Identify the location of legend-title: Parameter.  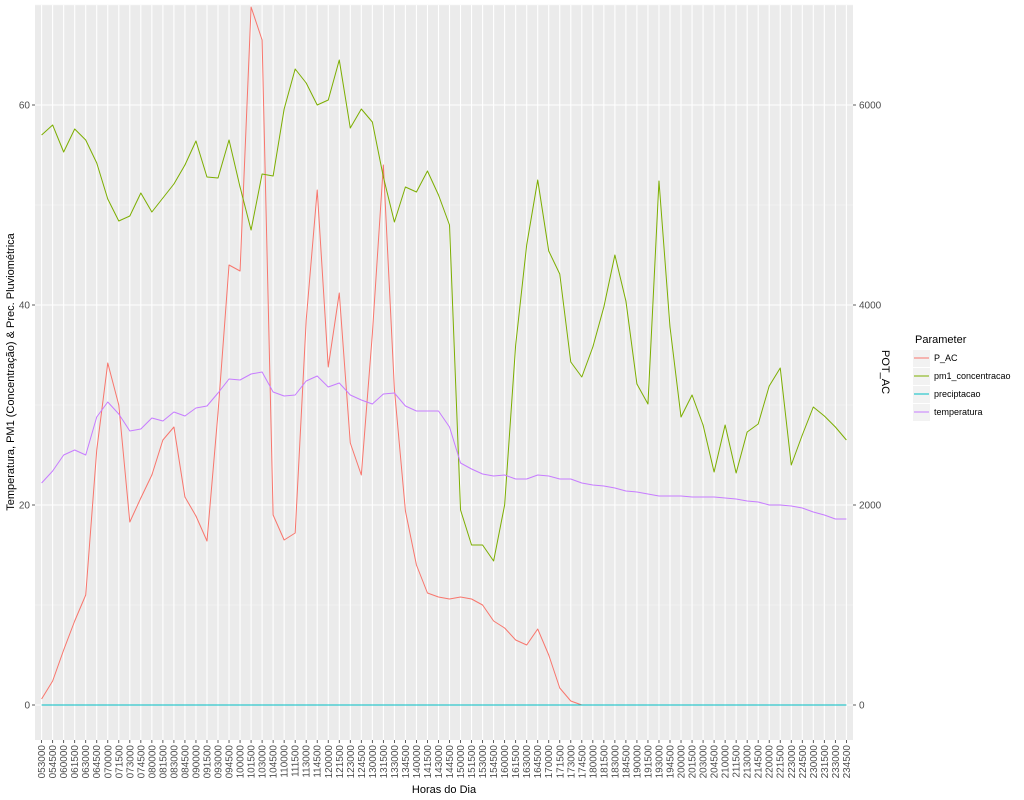
(941, 340).